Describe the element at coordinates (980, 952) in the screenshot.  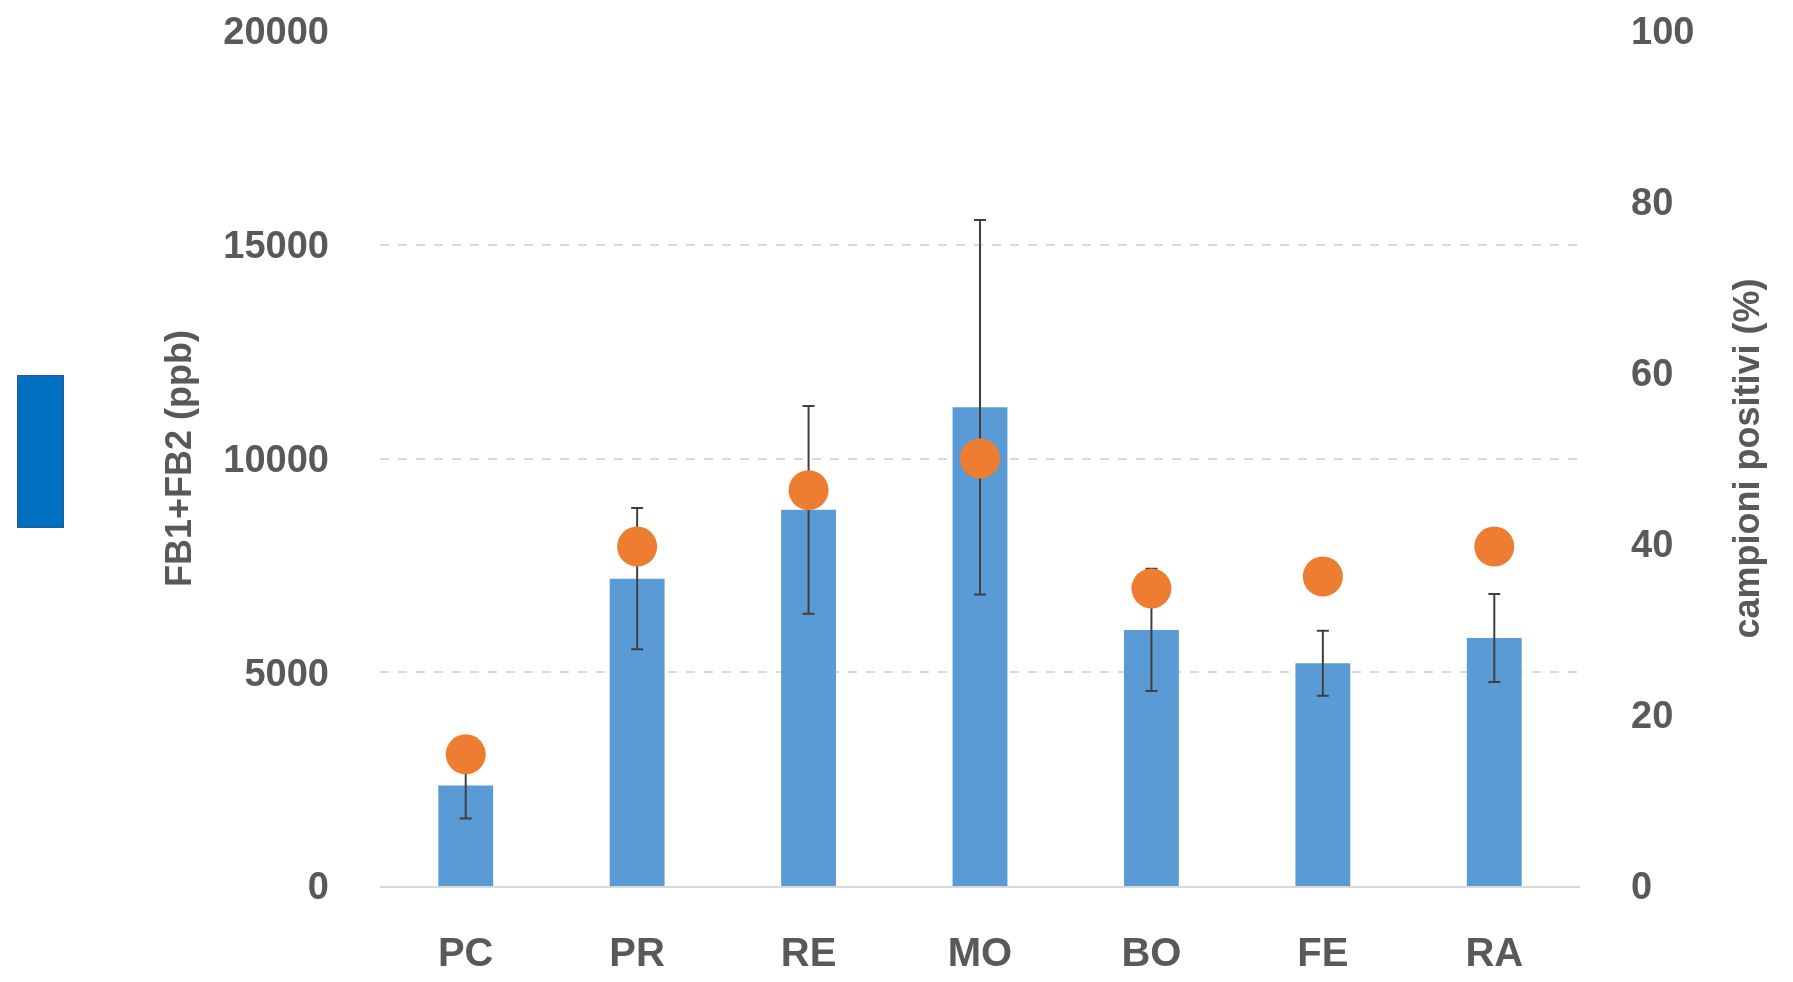
I see `x-tick-label: MO` at that location.